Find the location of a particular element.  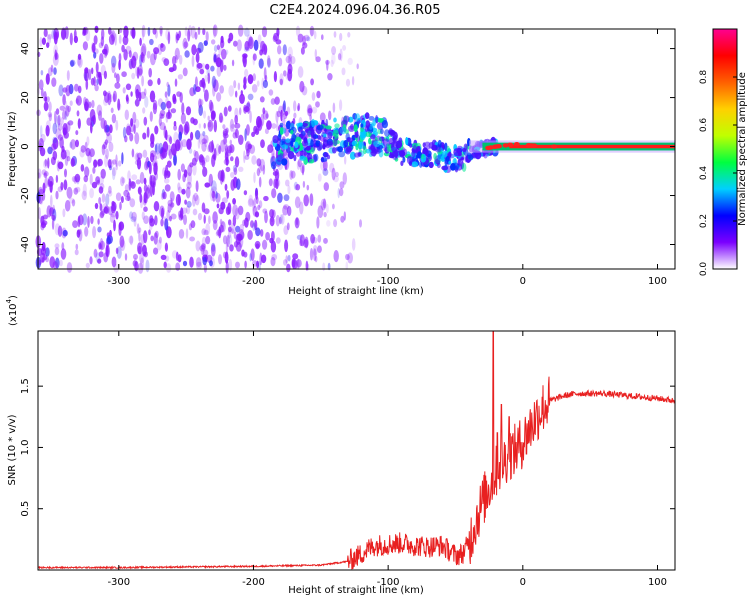

snr-y-tick-label: 1.0 is located at coordinates (25, 447).